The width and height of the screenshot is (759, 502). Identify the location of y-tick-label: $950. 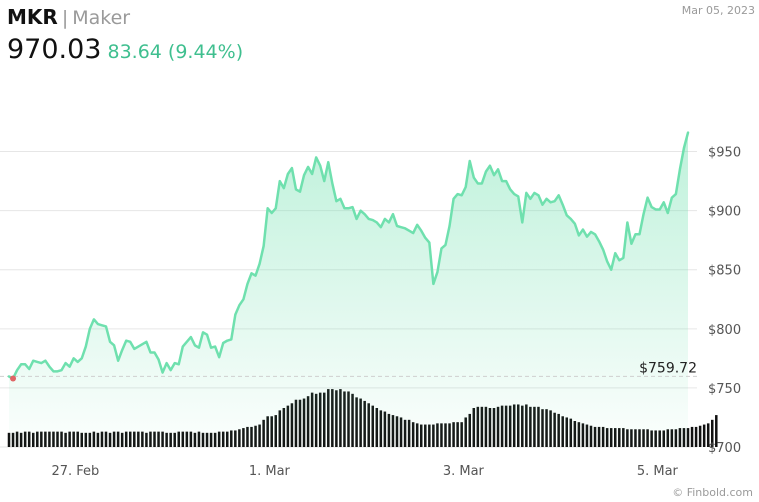
(724, 153).